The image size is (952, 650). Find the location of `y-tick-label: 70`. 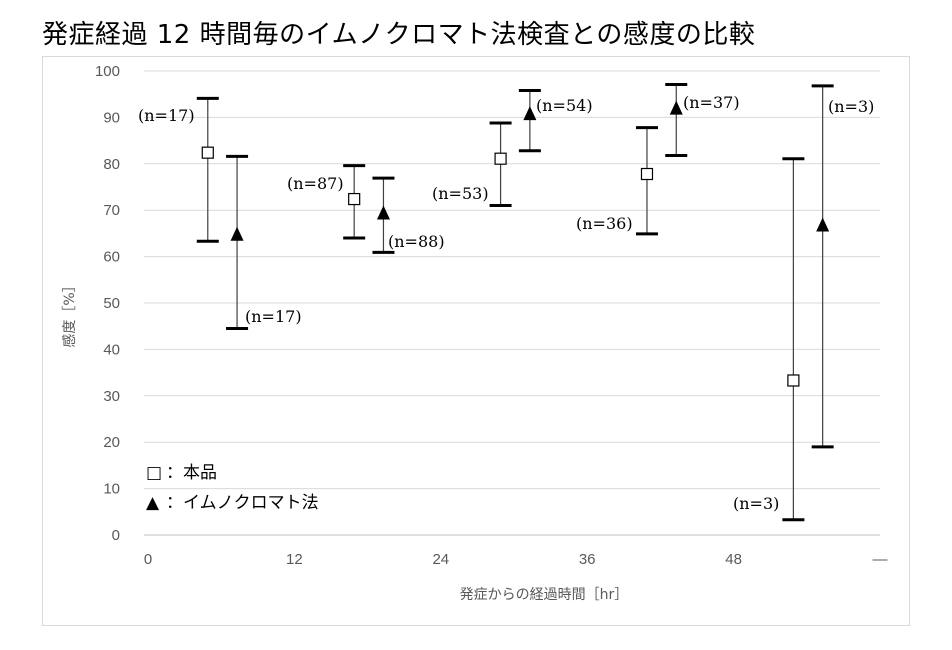

y-tick-label: 70 is located at coordinates (111, 210).